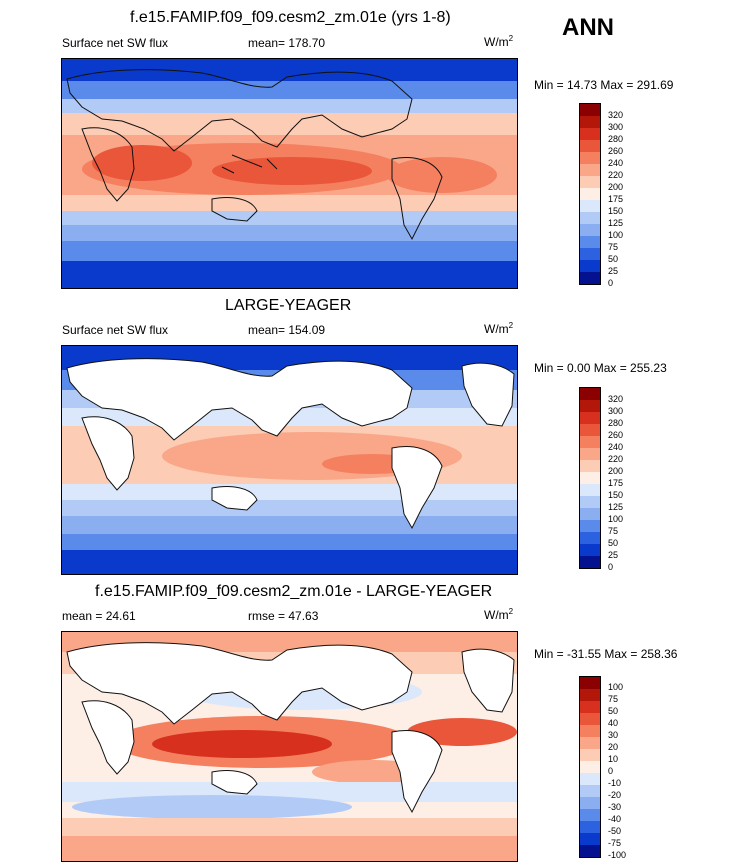 Image resolution: width=733 pixels, height=866 pixels. Describe the element at coordinates (616, 115) in the screenshot. I see `panel1-tick: 320` at that location.